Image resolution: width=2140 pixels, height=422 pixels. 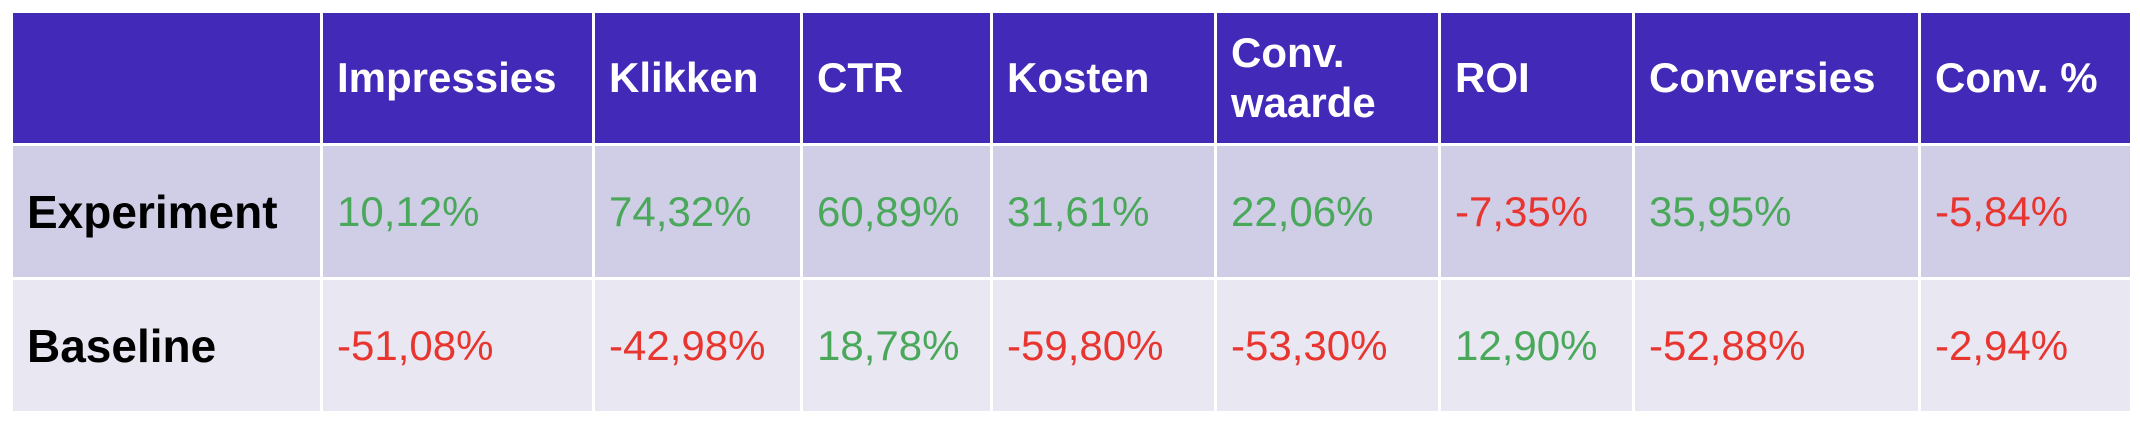 What do you see at coordinates (697, 78) in the screenshot?
I see `column-header: Klikken` at bounding box center [697, 78].